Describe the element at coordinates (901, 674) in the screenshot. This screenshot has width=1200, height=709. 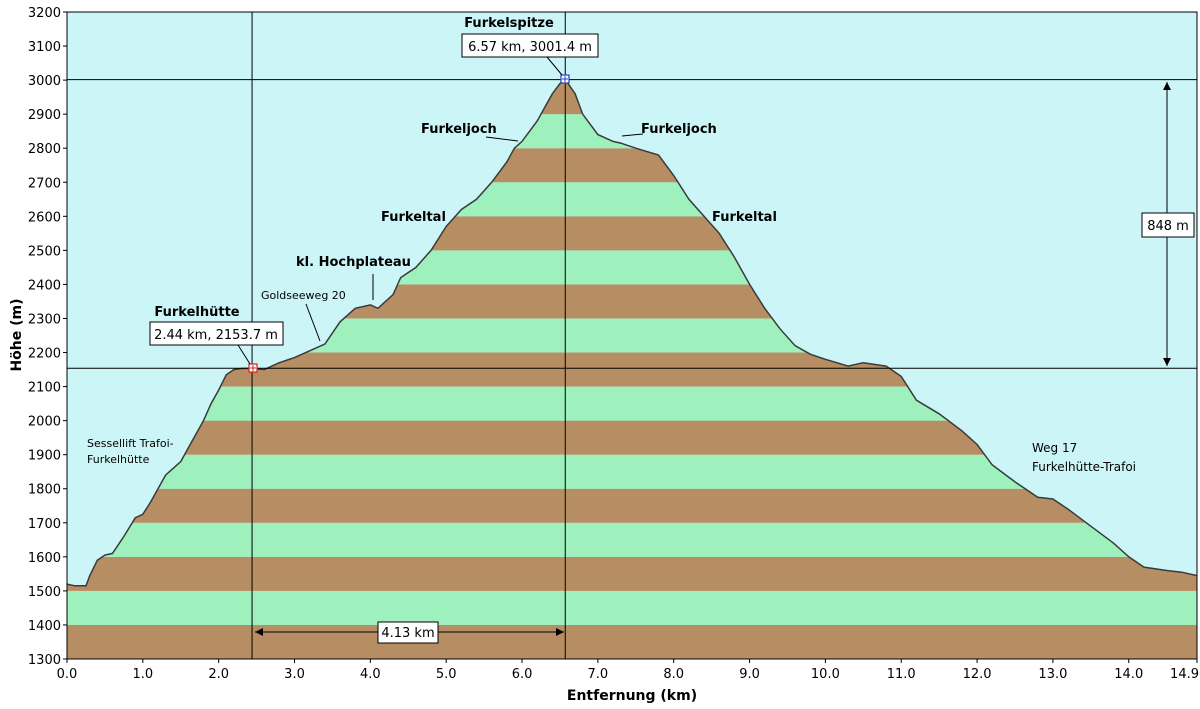
I see `x-tick-label: 11.0` at that location.